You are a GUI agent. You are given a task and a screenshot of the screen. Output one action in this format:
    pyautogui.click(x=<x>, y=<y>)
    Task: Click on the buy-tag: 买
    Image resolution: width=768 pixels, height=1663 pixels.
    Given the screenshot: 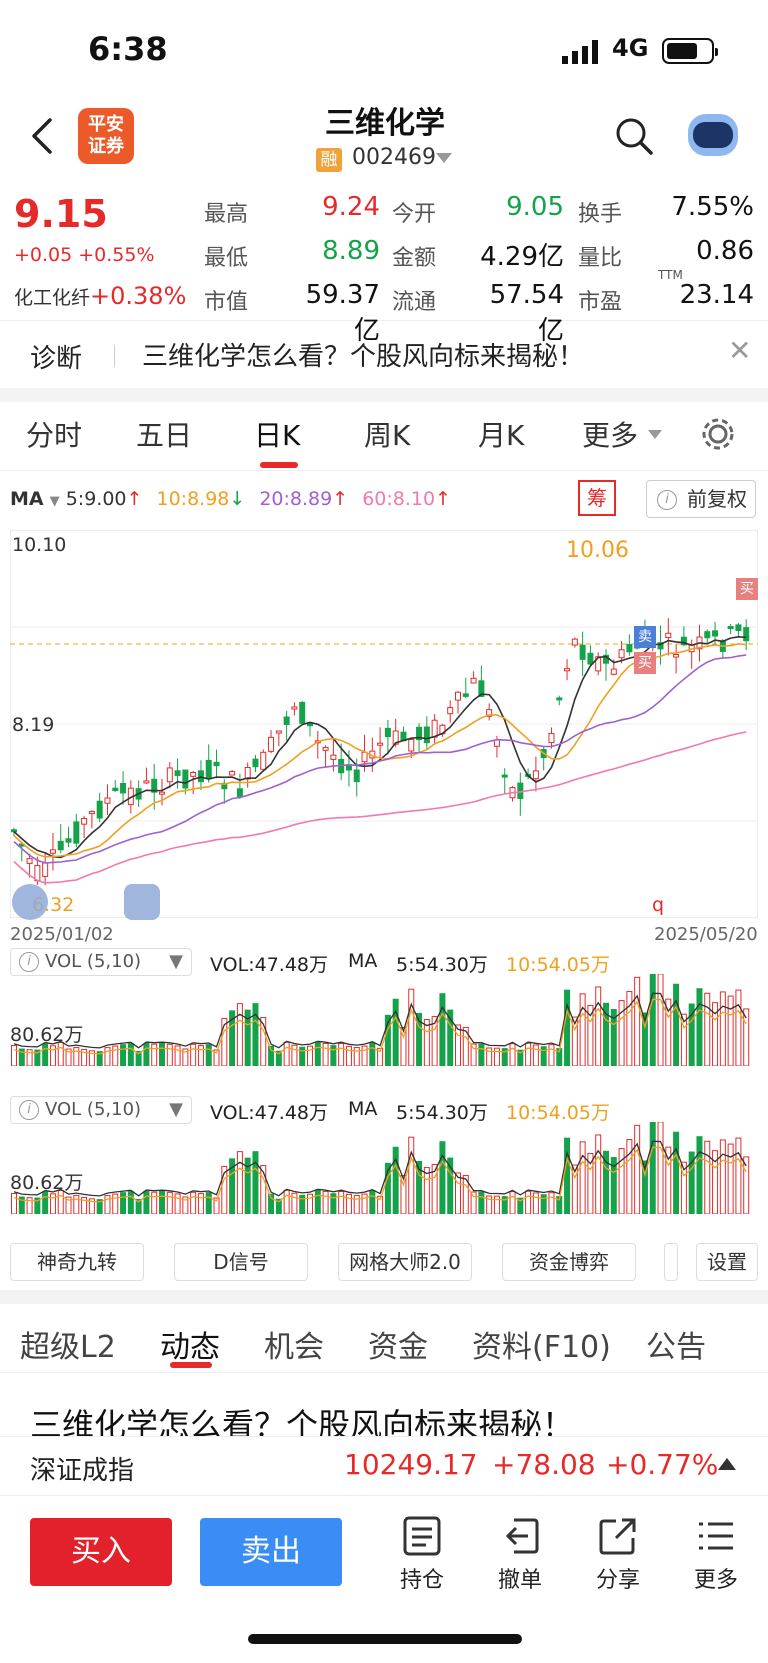 What is the action you would take?
    pyautogui.click(x=645, y=663)
    